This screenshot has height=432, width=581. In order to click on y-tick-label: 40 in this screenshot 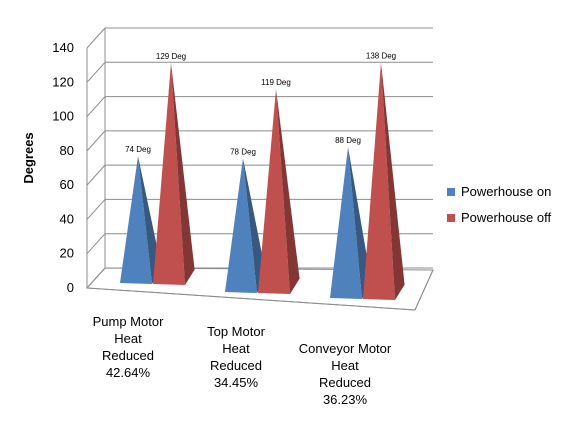, I will do `click(67, 218)`.